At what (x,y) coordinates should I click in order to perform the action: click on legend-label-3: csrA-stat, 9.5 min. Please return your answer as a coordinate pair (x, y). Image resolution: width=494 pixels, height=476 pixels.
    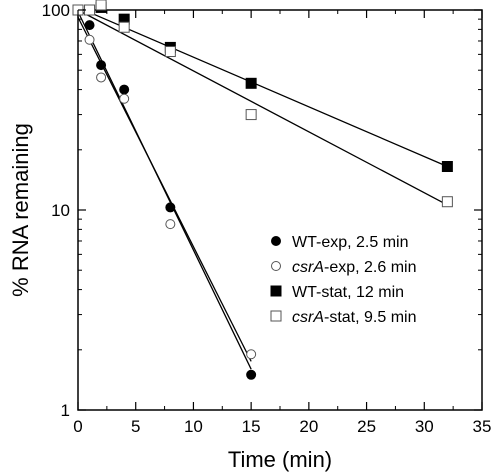
    Looking at the image, I should click on (354, 317).